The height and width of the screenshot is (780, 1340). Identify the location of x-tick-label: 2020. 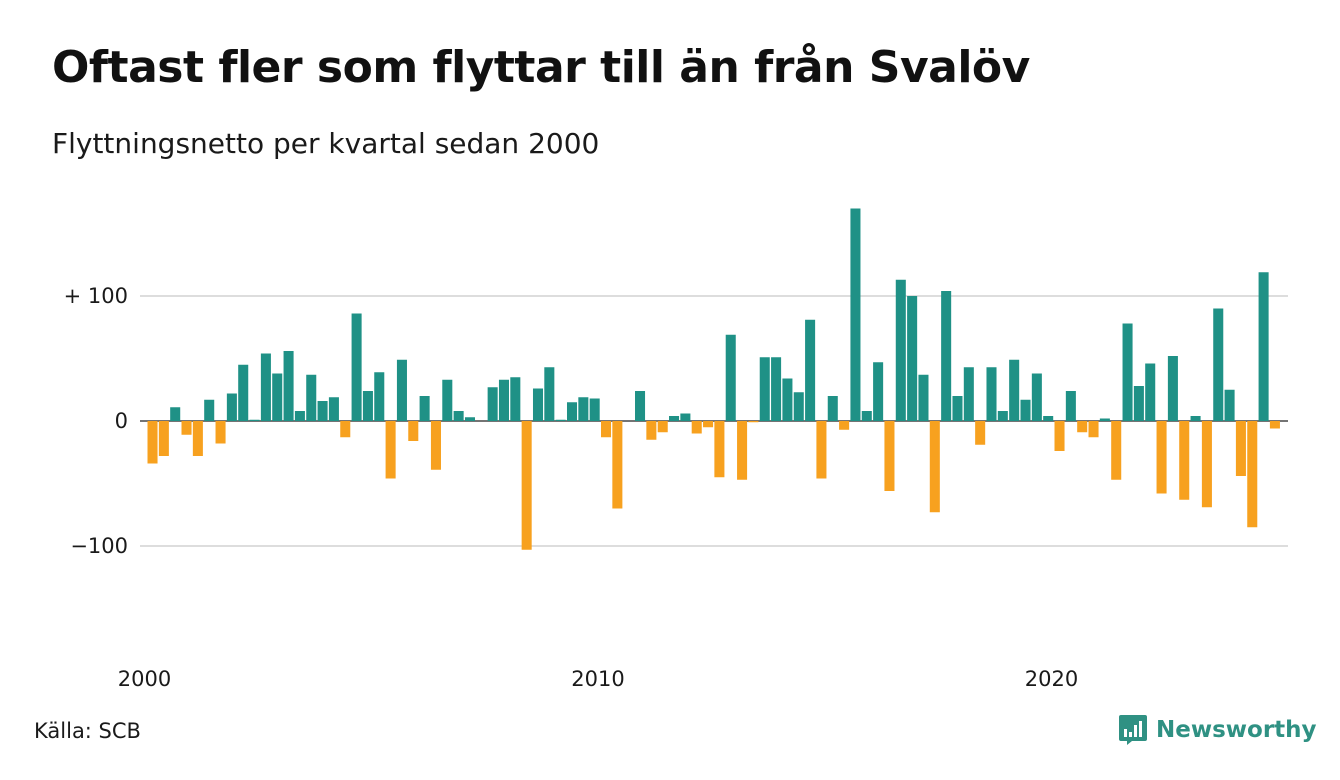
(1051, 679).